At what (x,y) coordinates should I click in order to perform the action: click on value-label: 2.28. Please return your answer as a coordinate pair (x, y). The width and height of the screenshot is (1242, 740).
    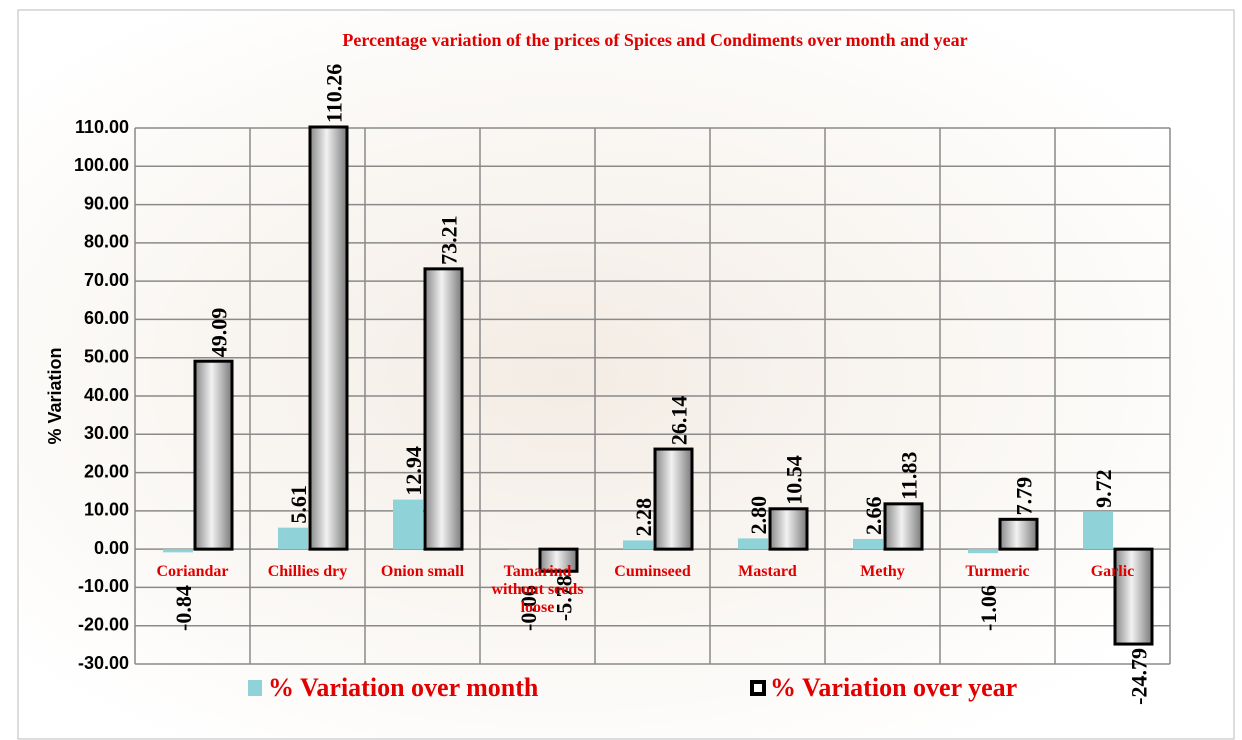
    Looking at the image, I should click on (643, 517).